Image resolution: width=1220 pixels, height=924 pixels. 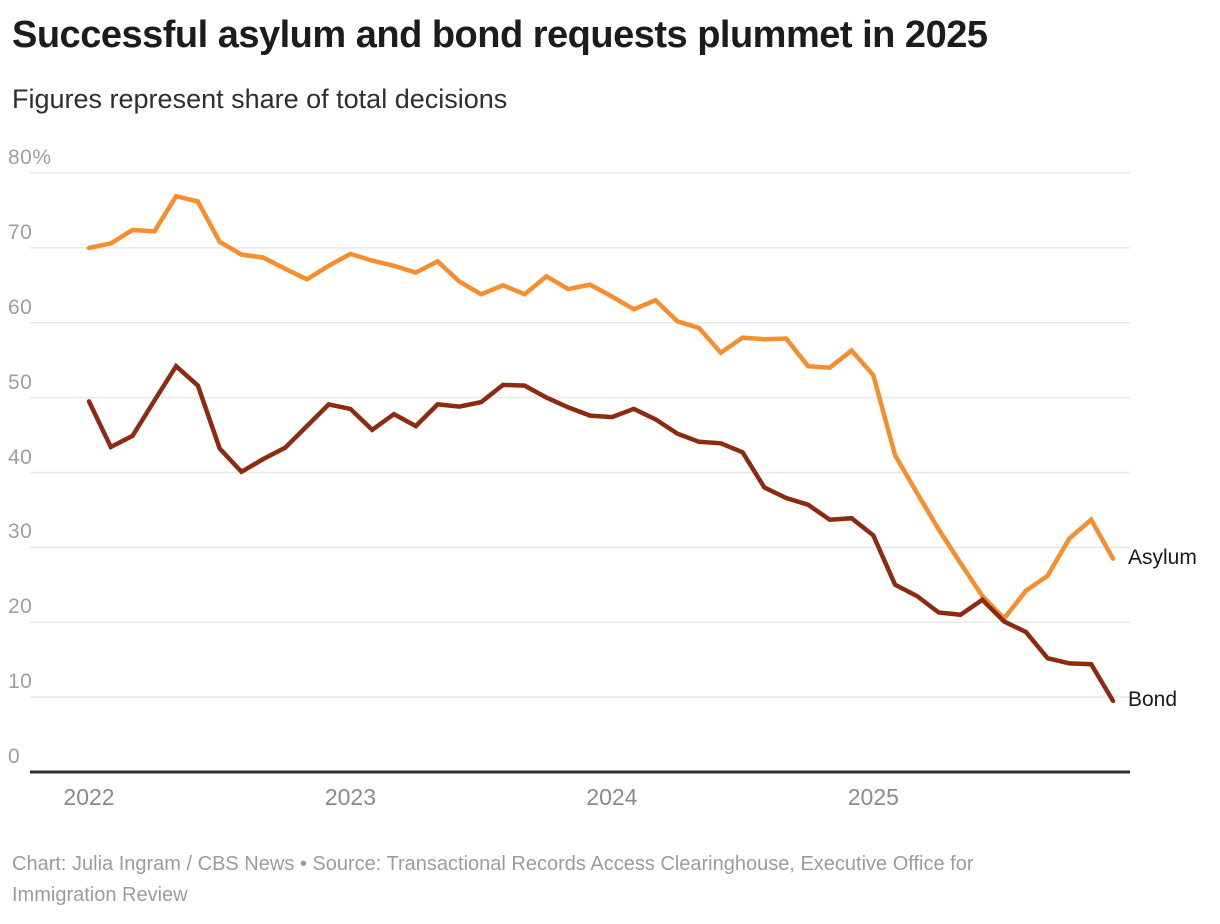 What do you see at coordinates (89, 797) in the screenshot?
I see `x-axis-tick-label: 2022` at bounding box center [89, 797].